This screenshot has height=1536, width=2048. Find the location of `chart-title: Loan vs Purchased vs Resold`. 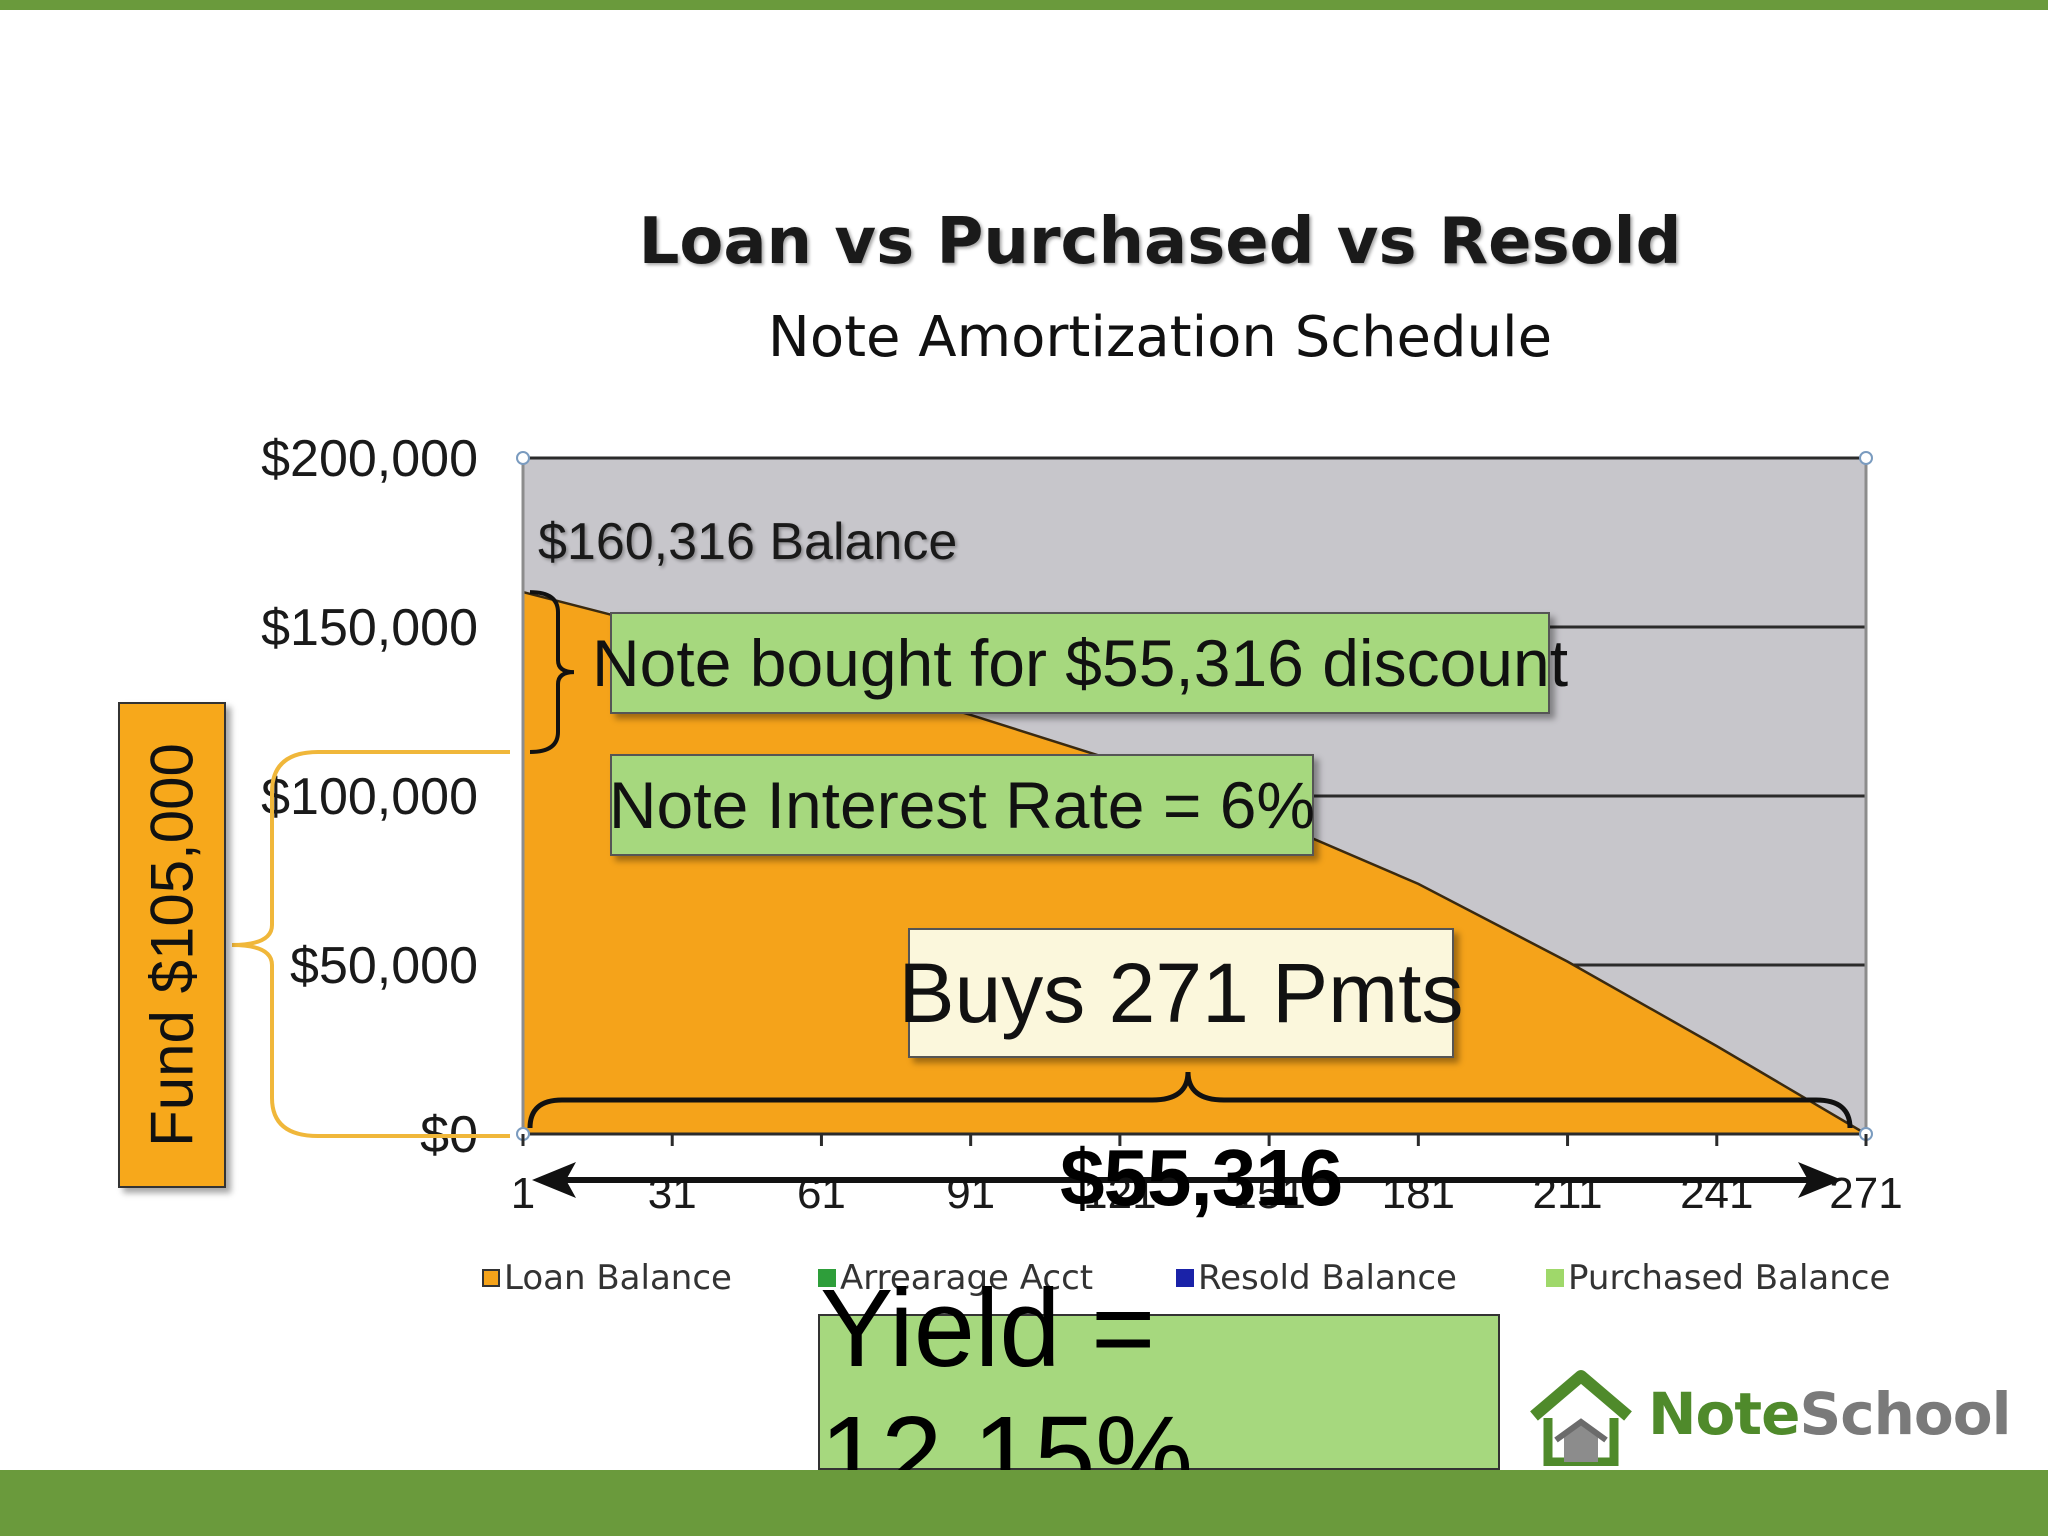

chart-title: Loan vs Purchased vs Resold is located at coordinates (1160, 242).